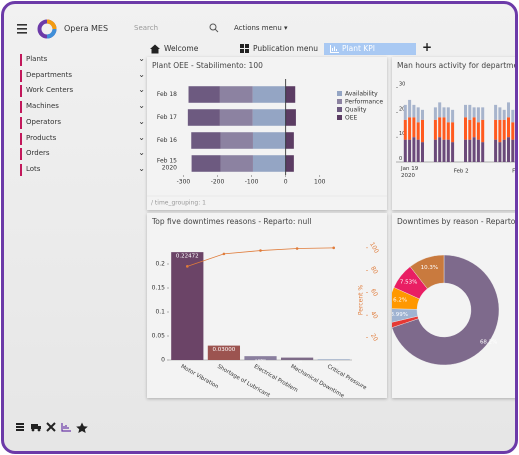 The width and height of the screenshot is (519, 455). What do you see at coordinates (82, 138) in the screenshot?
I see `sidebar-item: Products ⌄` at bounding box center [82, 138].